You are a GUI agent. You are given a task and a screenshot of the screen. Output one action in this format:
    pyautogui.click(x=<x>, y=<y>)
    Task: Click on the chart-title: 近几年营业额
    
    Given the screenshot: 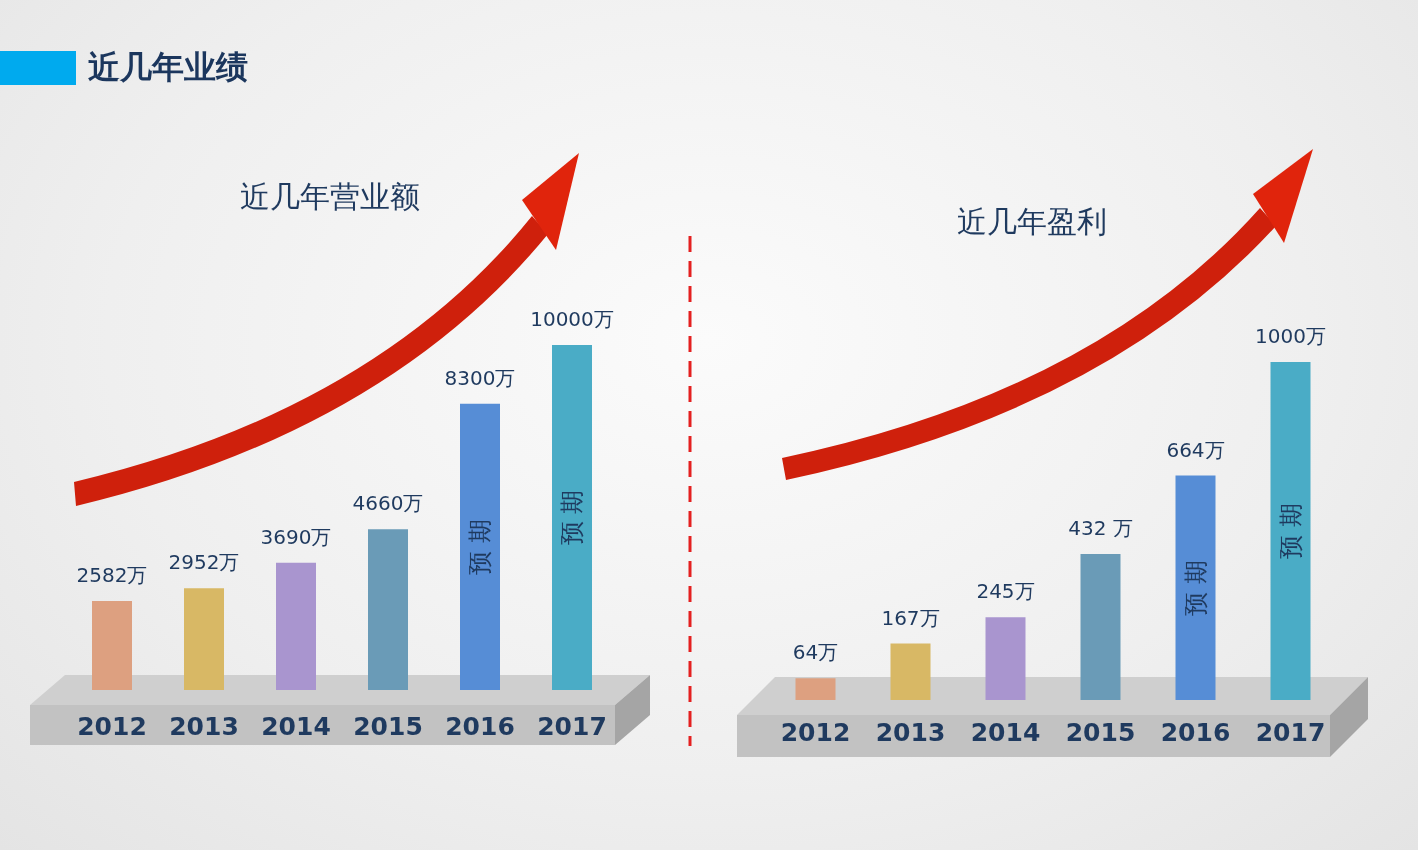 What is the action you would take?
    pyautogui.click(x=330, y=196)
    